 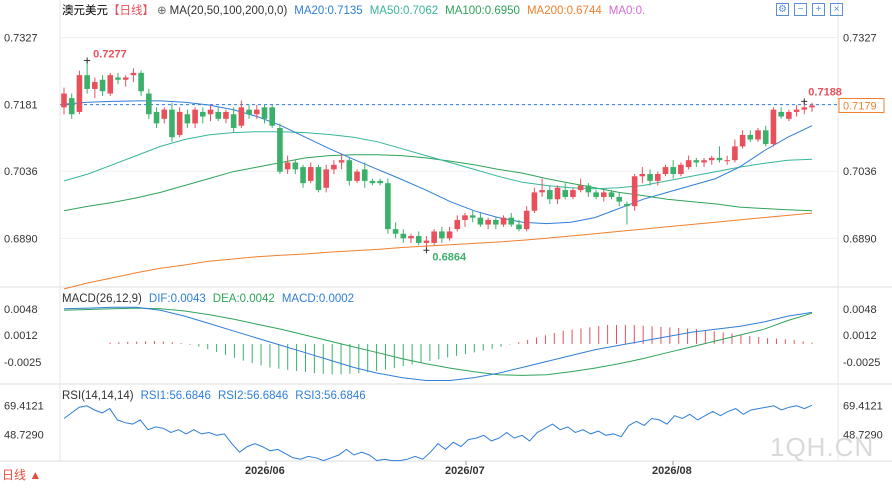 I want to click on macd-value: MACD:0.0002, so click(x=318, y=299).